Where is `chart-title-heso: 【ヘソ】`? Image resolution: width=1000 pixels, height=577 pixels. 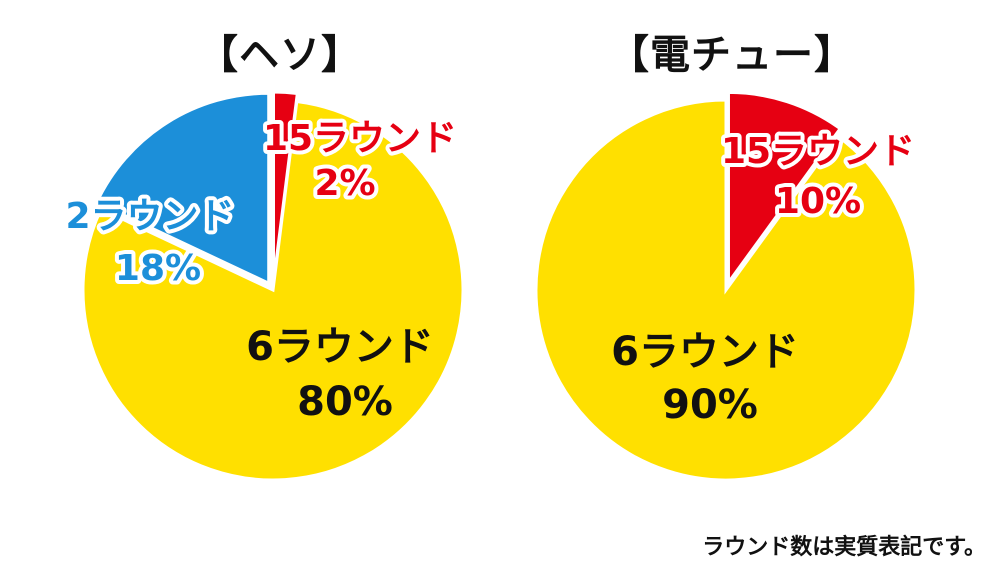 chart-title-heso: 【ヘソ】 is located at coordinates (280, 55).